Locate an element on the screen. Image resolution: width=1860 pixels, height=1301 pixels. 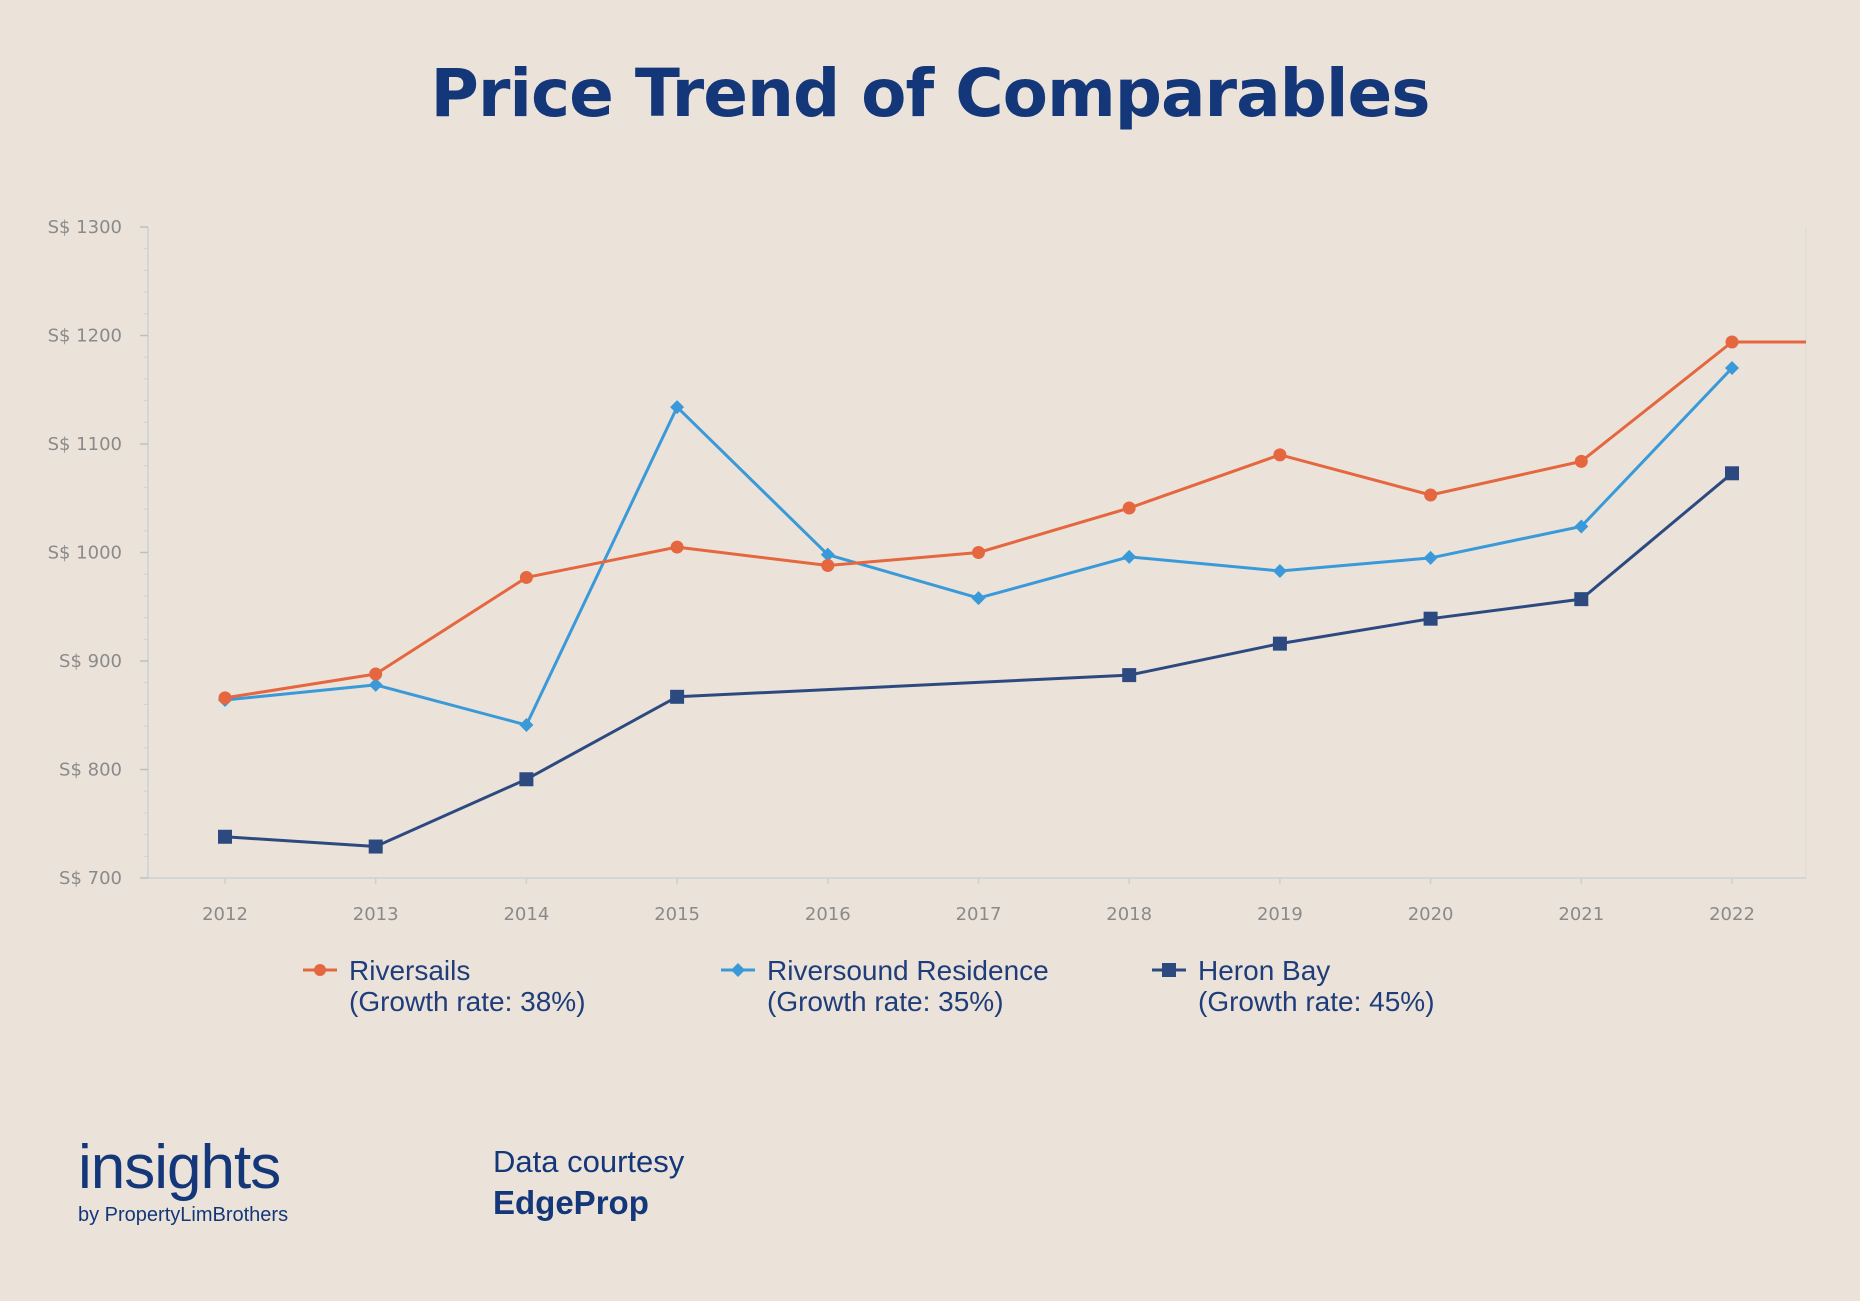
logo-byline: by PropertyLimBrothers is located at coordinates (183, 1215).